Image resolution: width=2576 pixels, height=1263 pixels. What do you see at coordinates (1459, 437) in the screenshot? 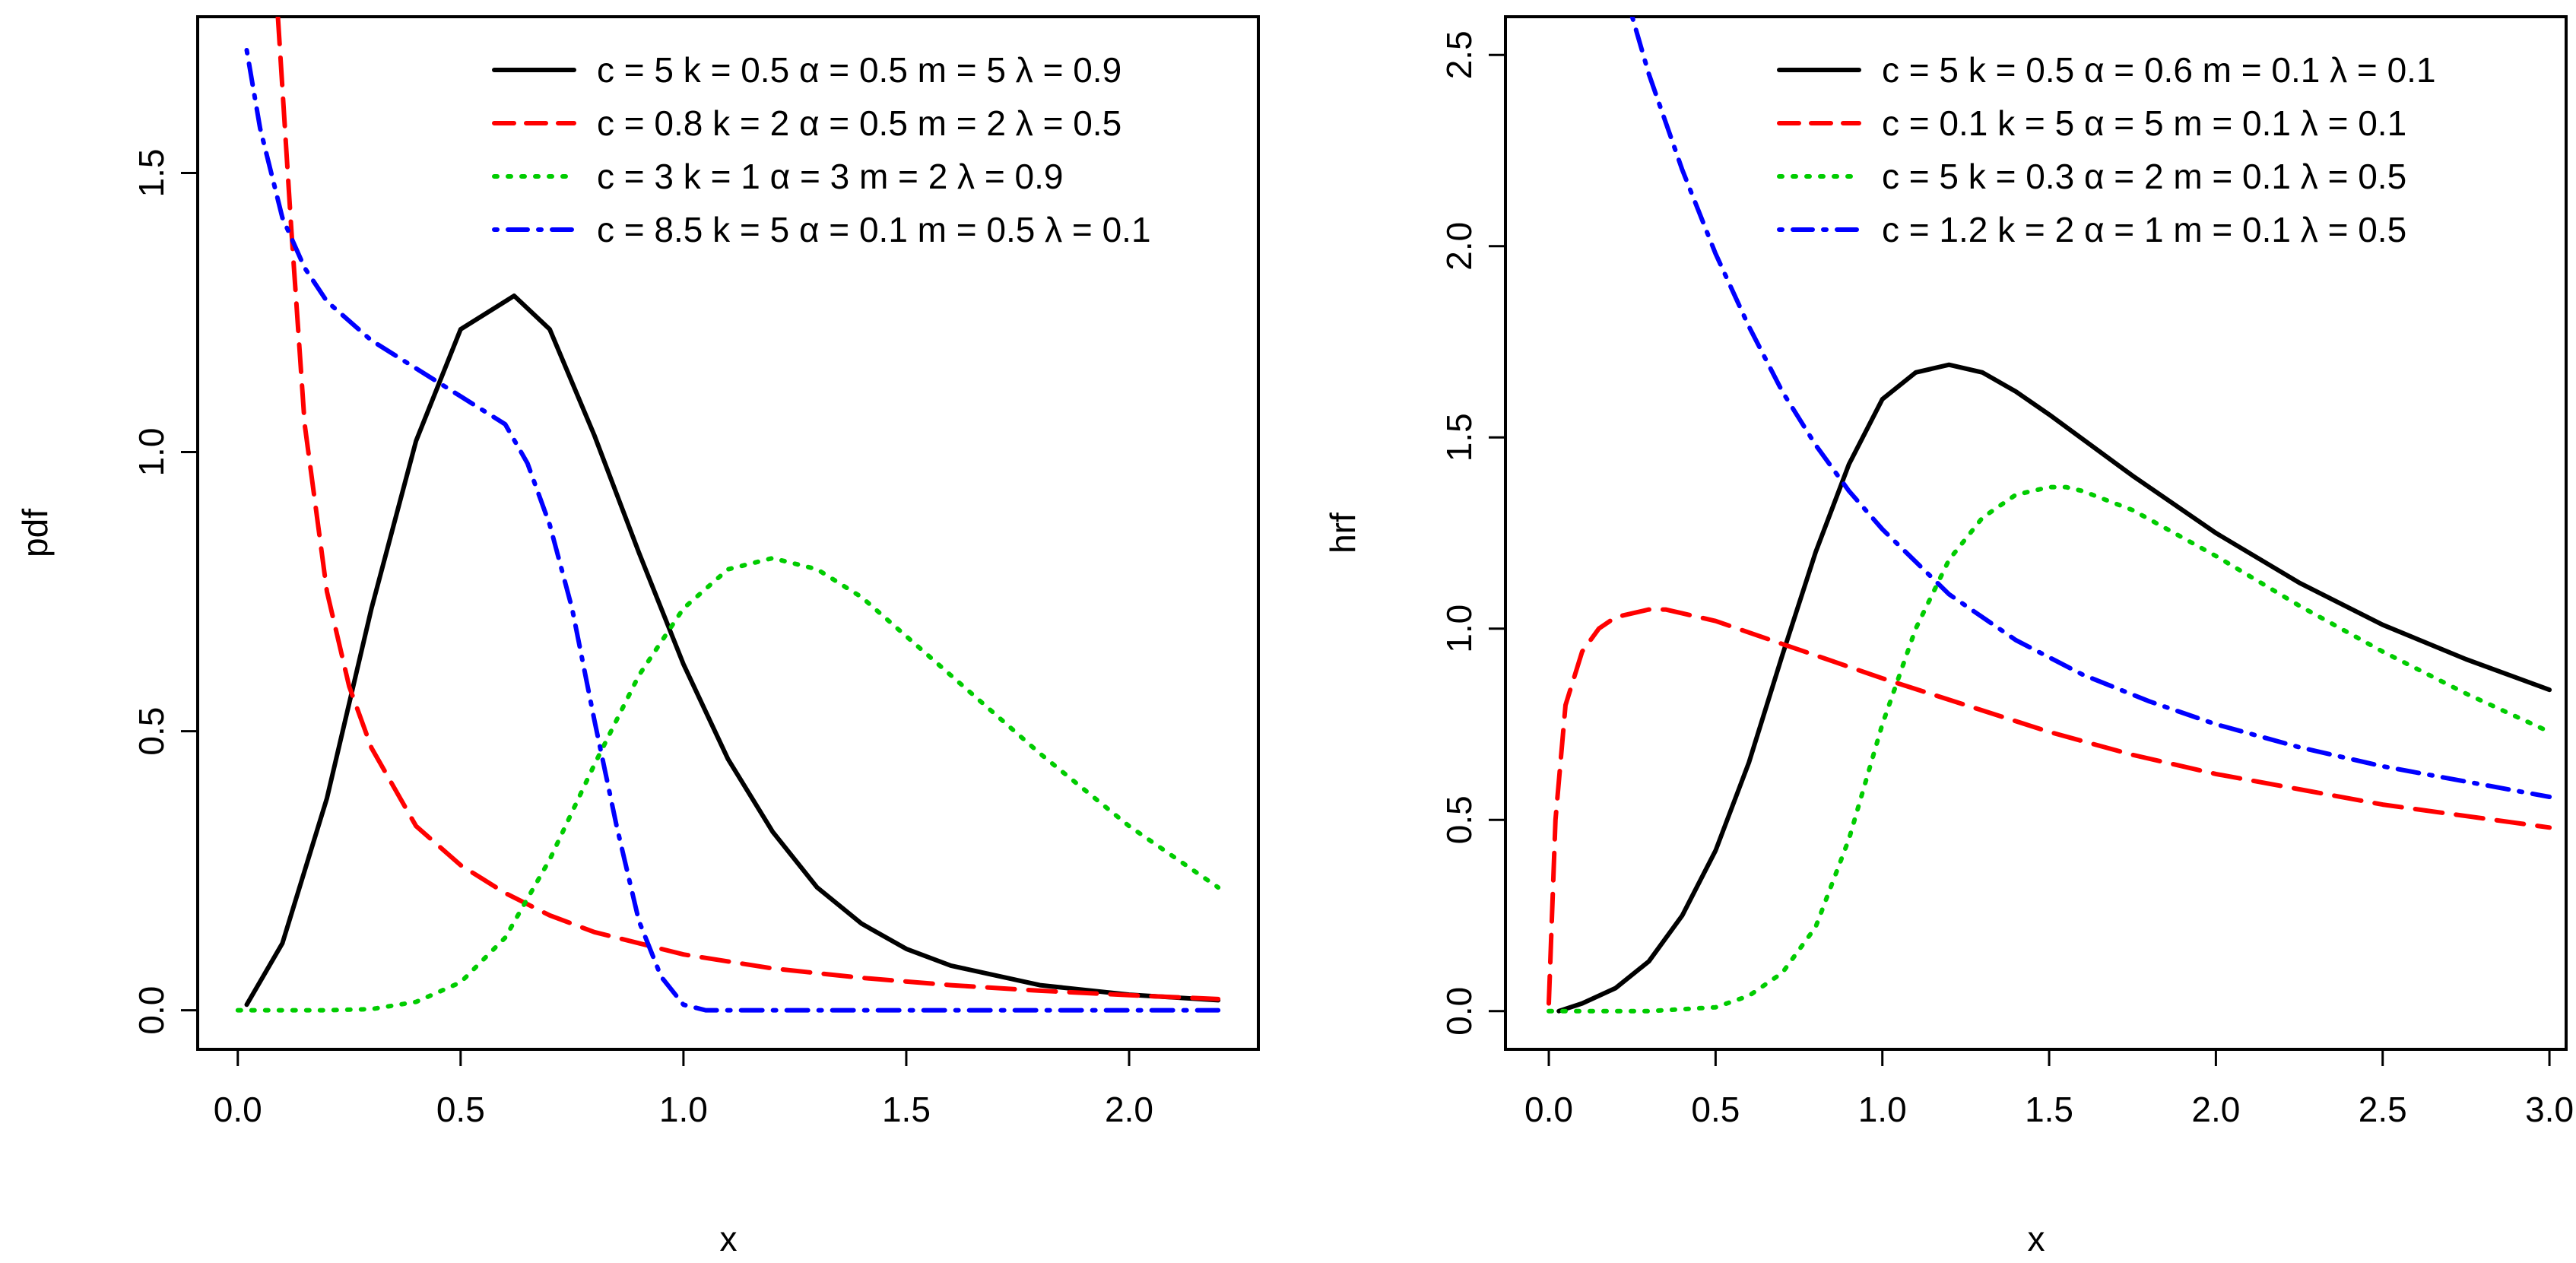
I see `hrf-y-tick-label: 1.5` at bounding box center [1459, 437].